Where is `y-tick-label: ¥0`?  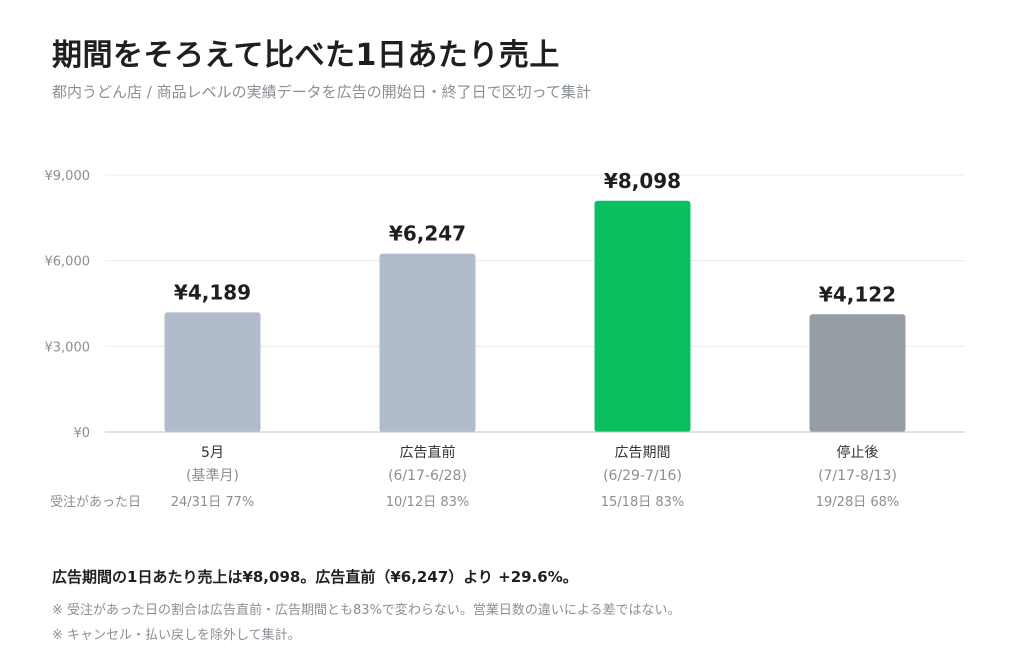
y-tick-label: ¥0 is located at coordinates (81, 433).